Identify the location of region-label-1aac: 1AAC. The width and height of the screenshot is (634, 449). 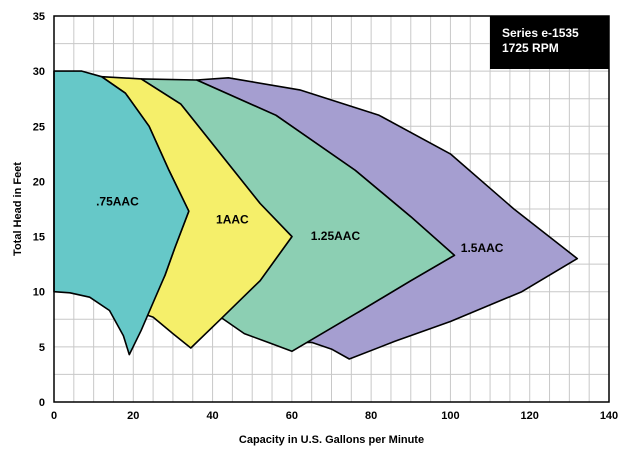
(232, 219).